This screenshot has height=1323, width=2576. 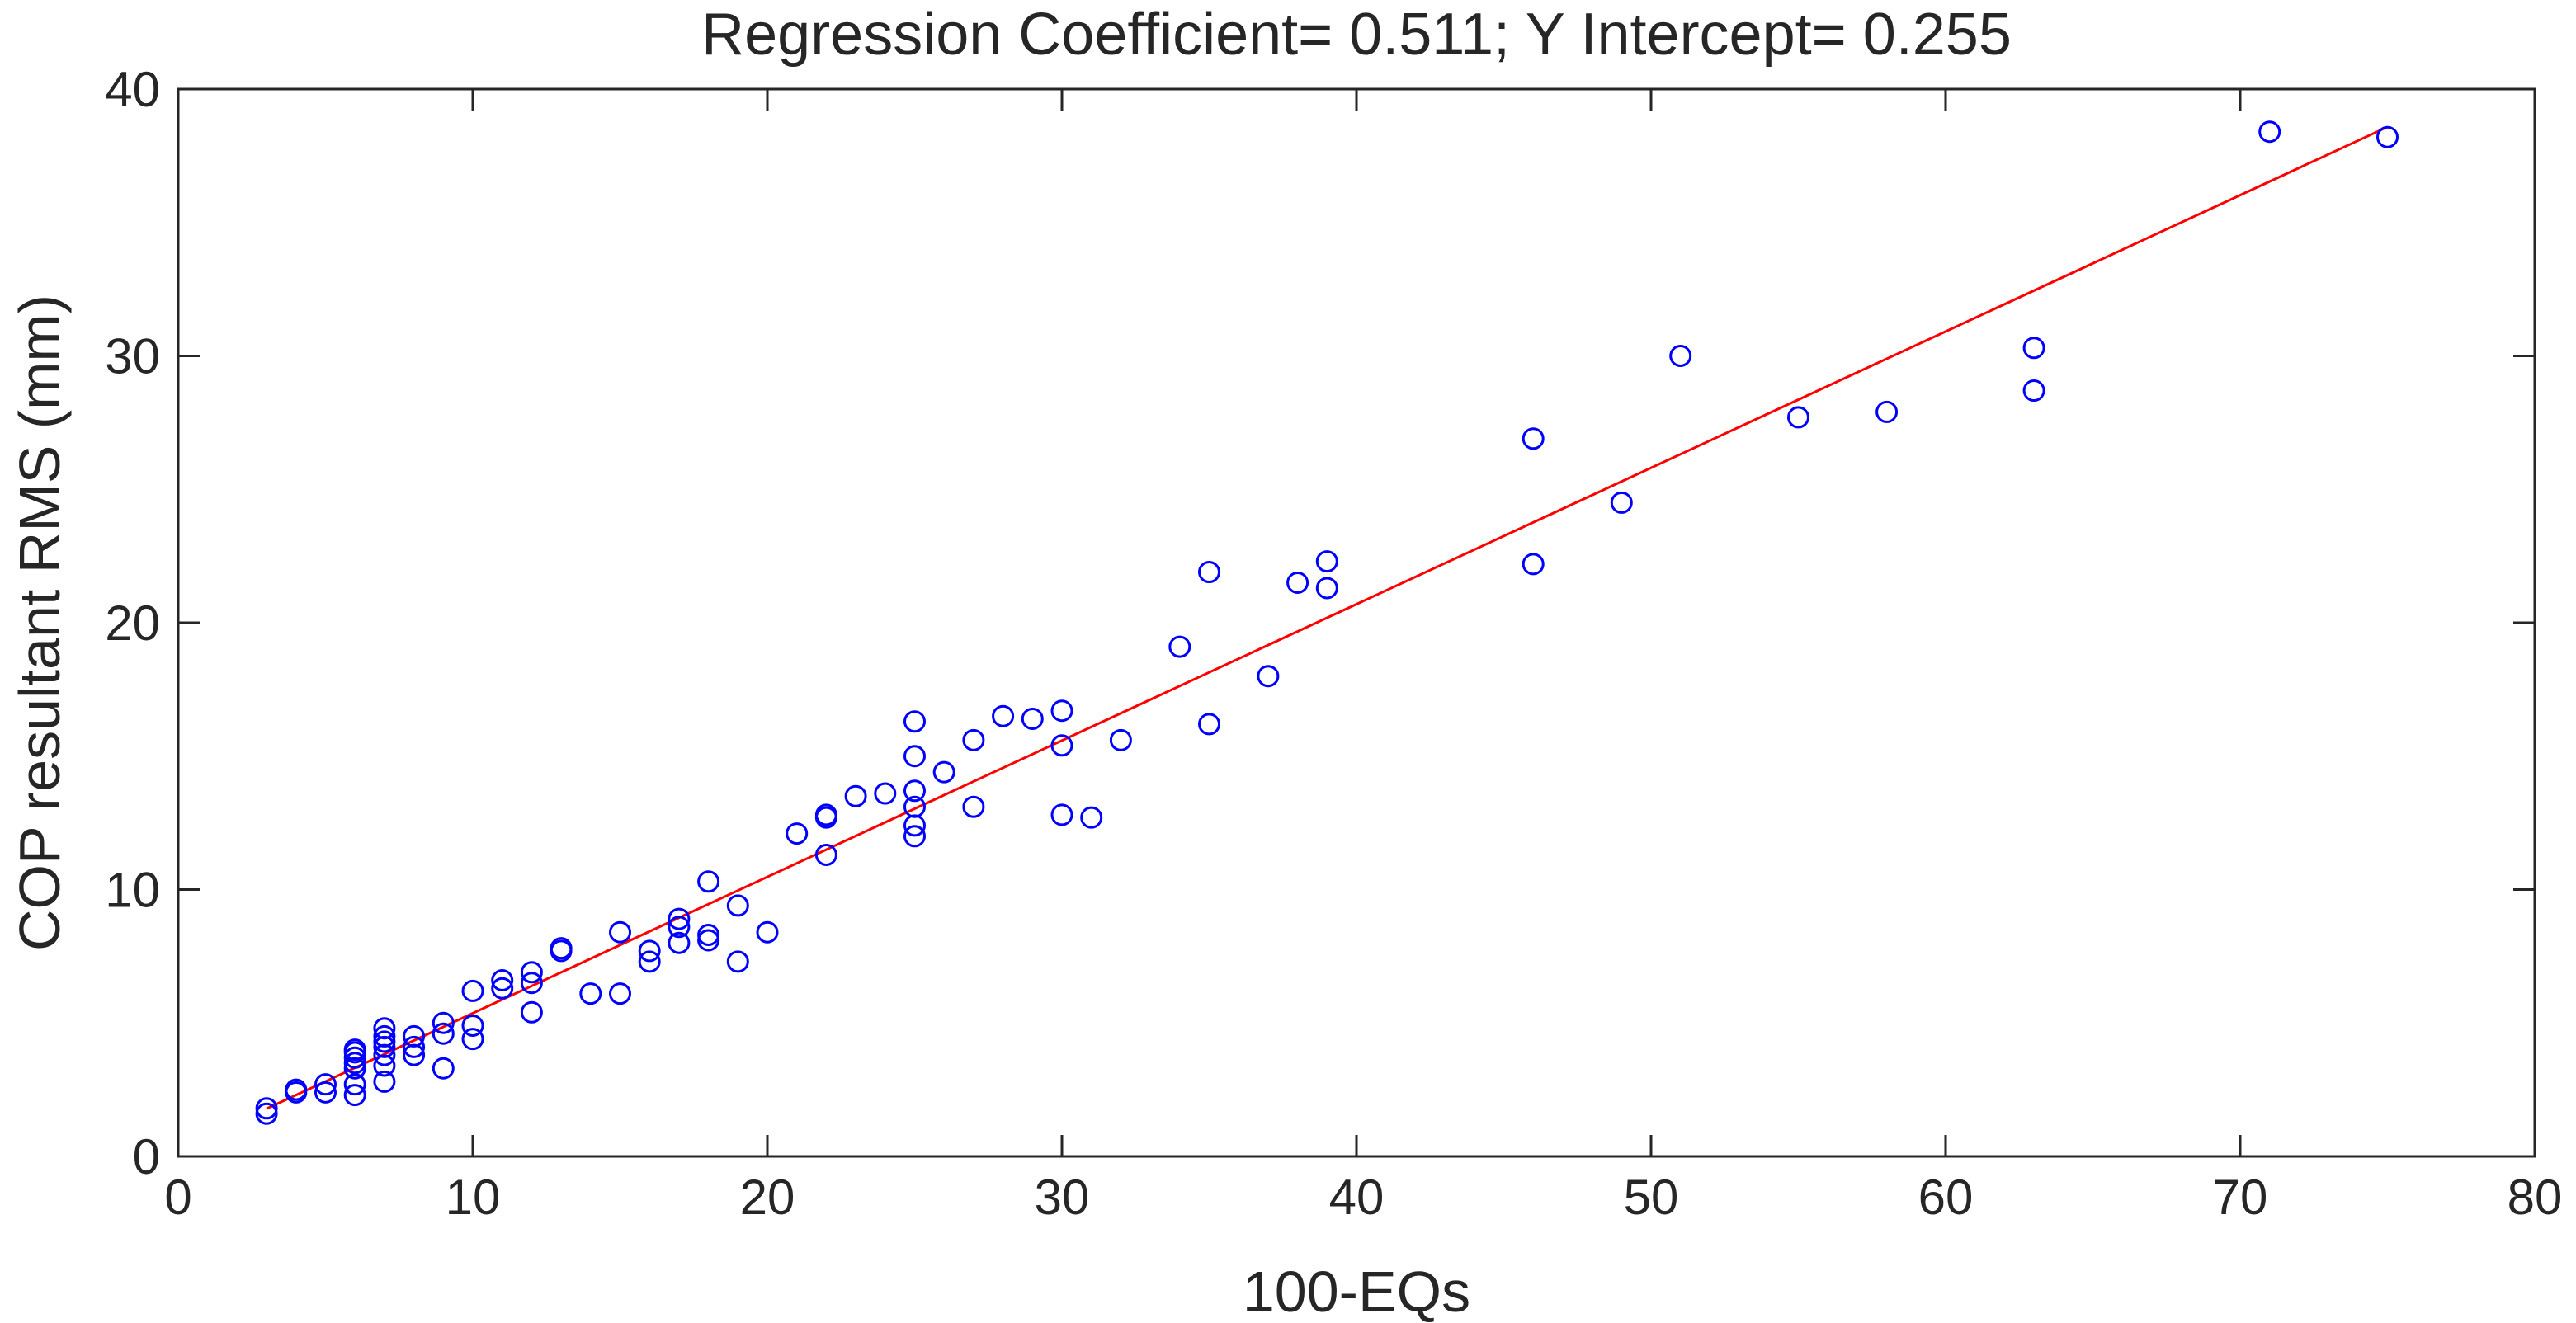 I want to click on y-tick-label: 0, so click(x=146, y=1156).